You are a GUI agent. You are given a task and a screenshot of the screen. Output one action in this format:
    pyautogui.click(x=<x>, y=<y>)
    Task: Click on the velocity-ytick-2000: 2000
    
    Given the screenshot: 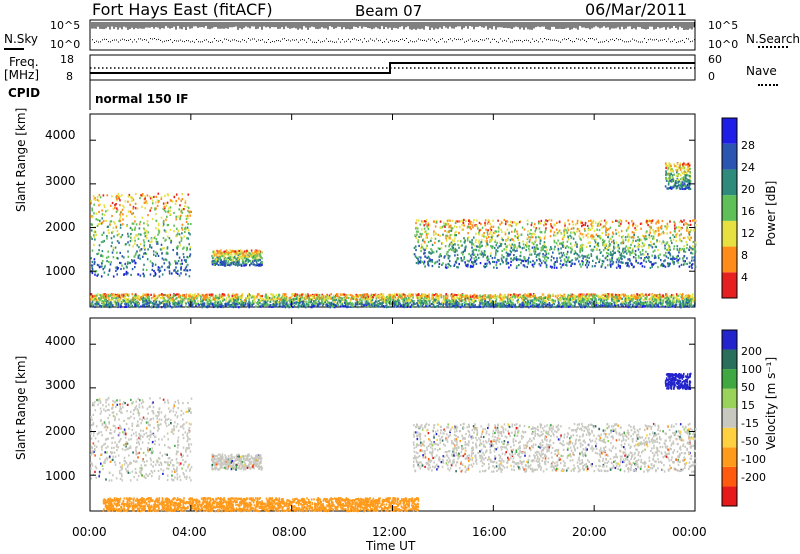 What is the action you would take?
    pyautogui.click(x=60, y=431)
    